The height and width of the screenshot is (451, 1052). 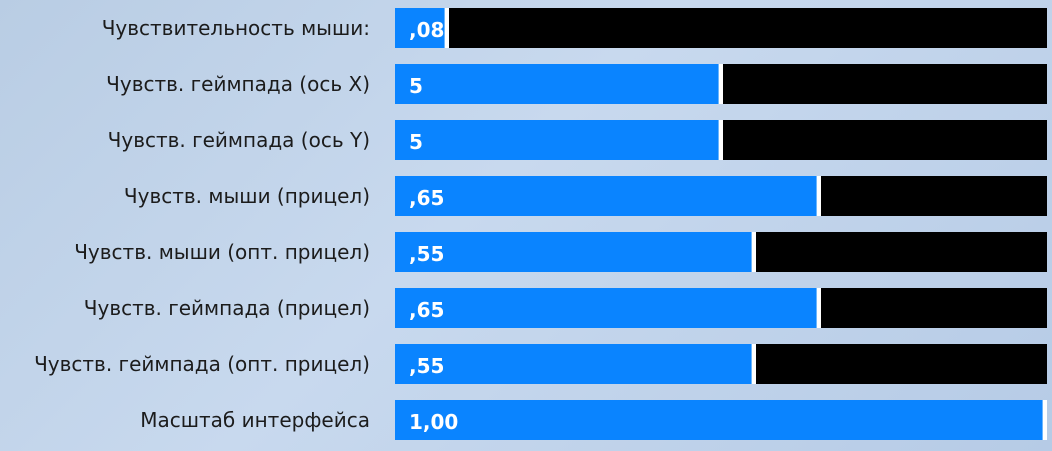 I want to click on setting-label-text: Чувств. геймпада (опт. прицел), so click(x=202, y=364).